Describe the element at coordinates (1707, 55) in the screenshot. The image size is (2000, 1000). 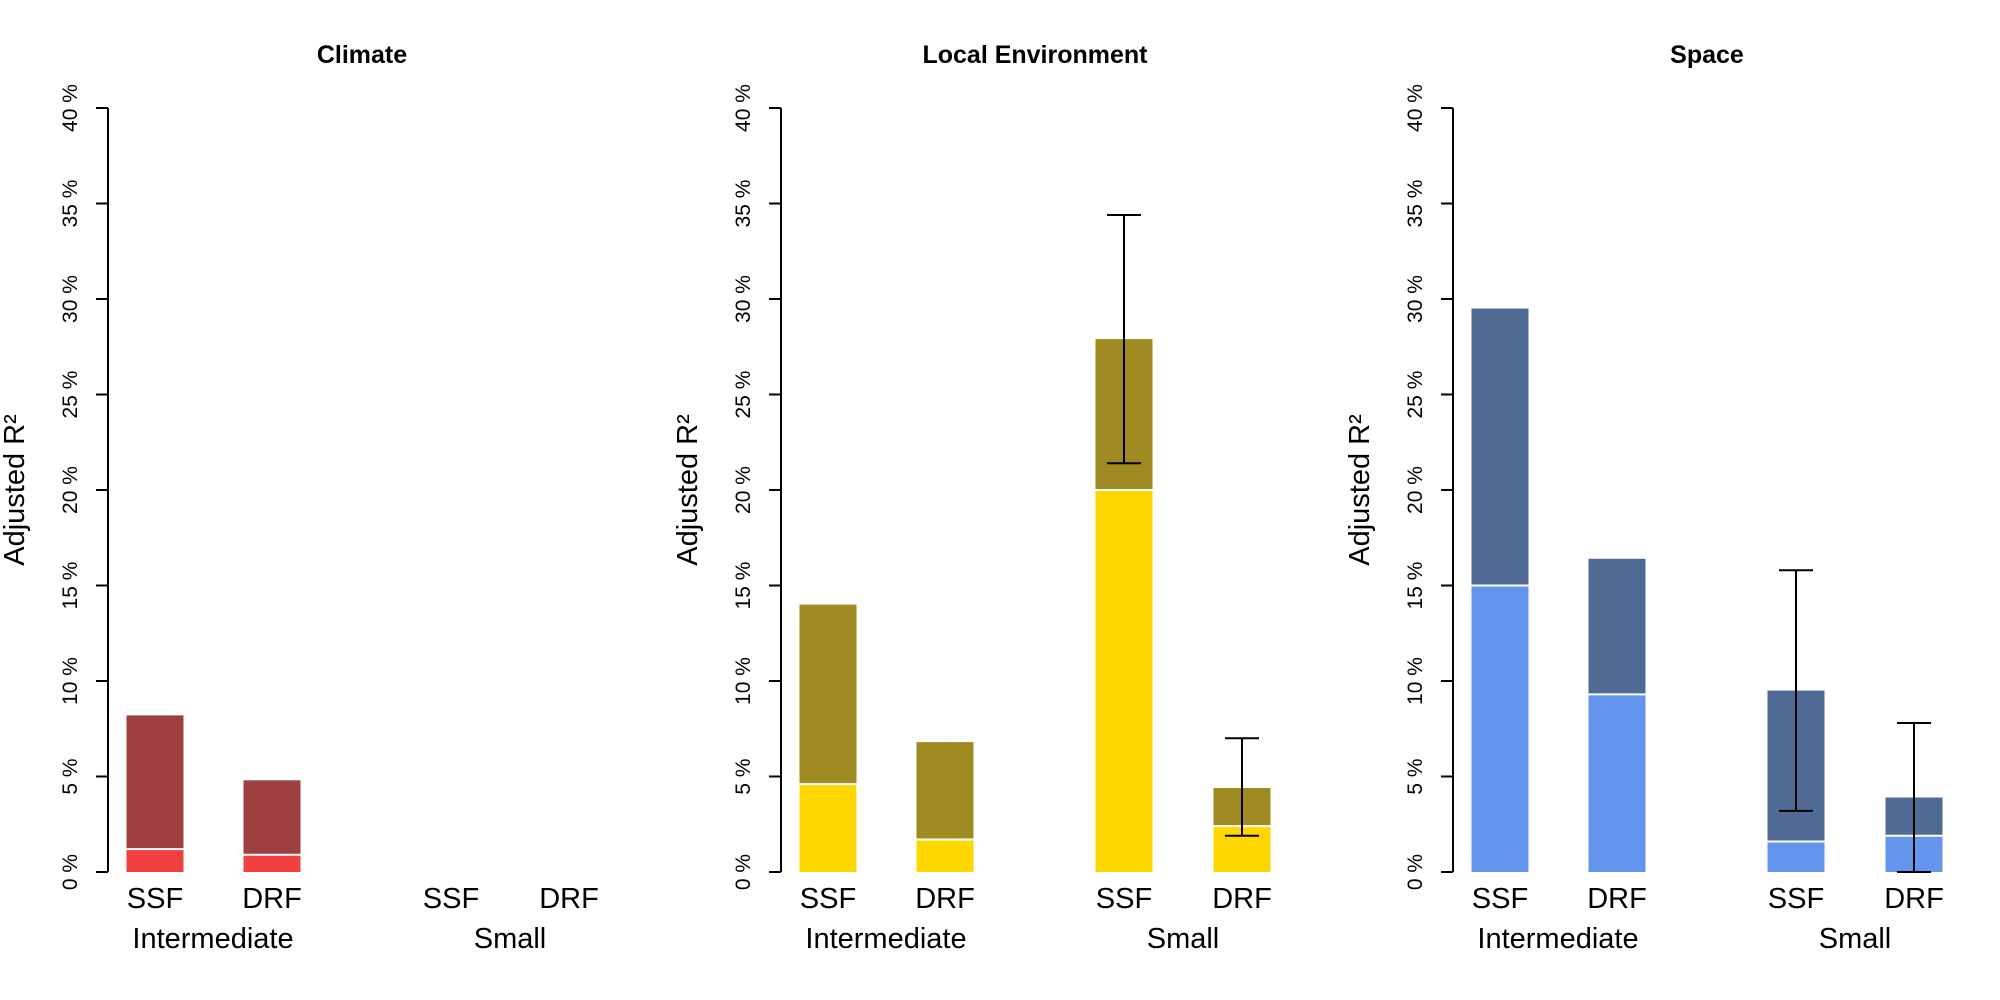
I see `panel-title: Space` at that location.